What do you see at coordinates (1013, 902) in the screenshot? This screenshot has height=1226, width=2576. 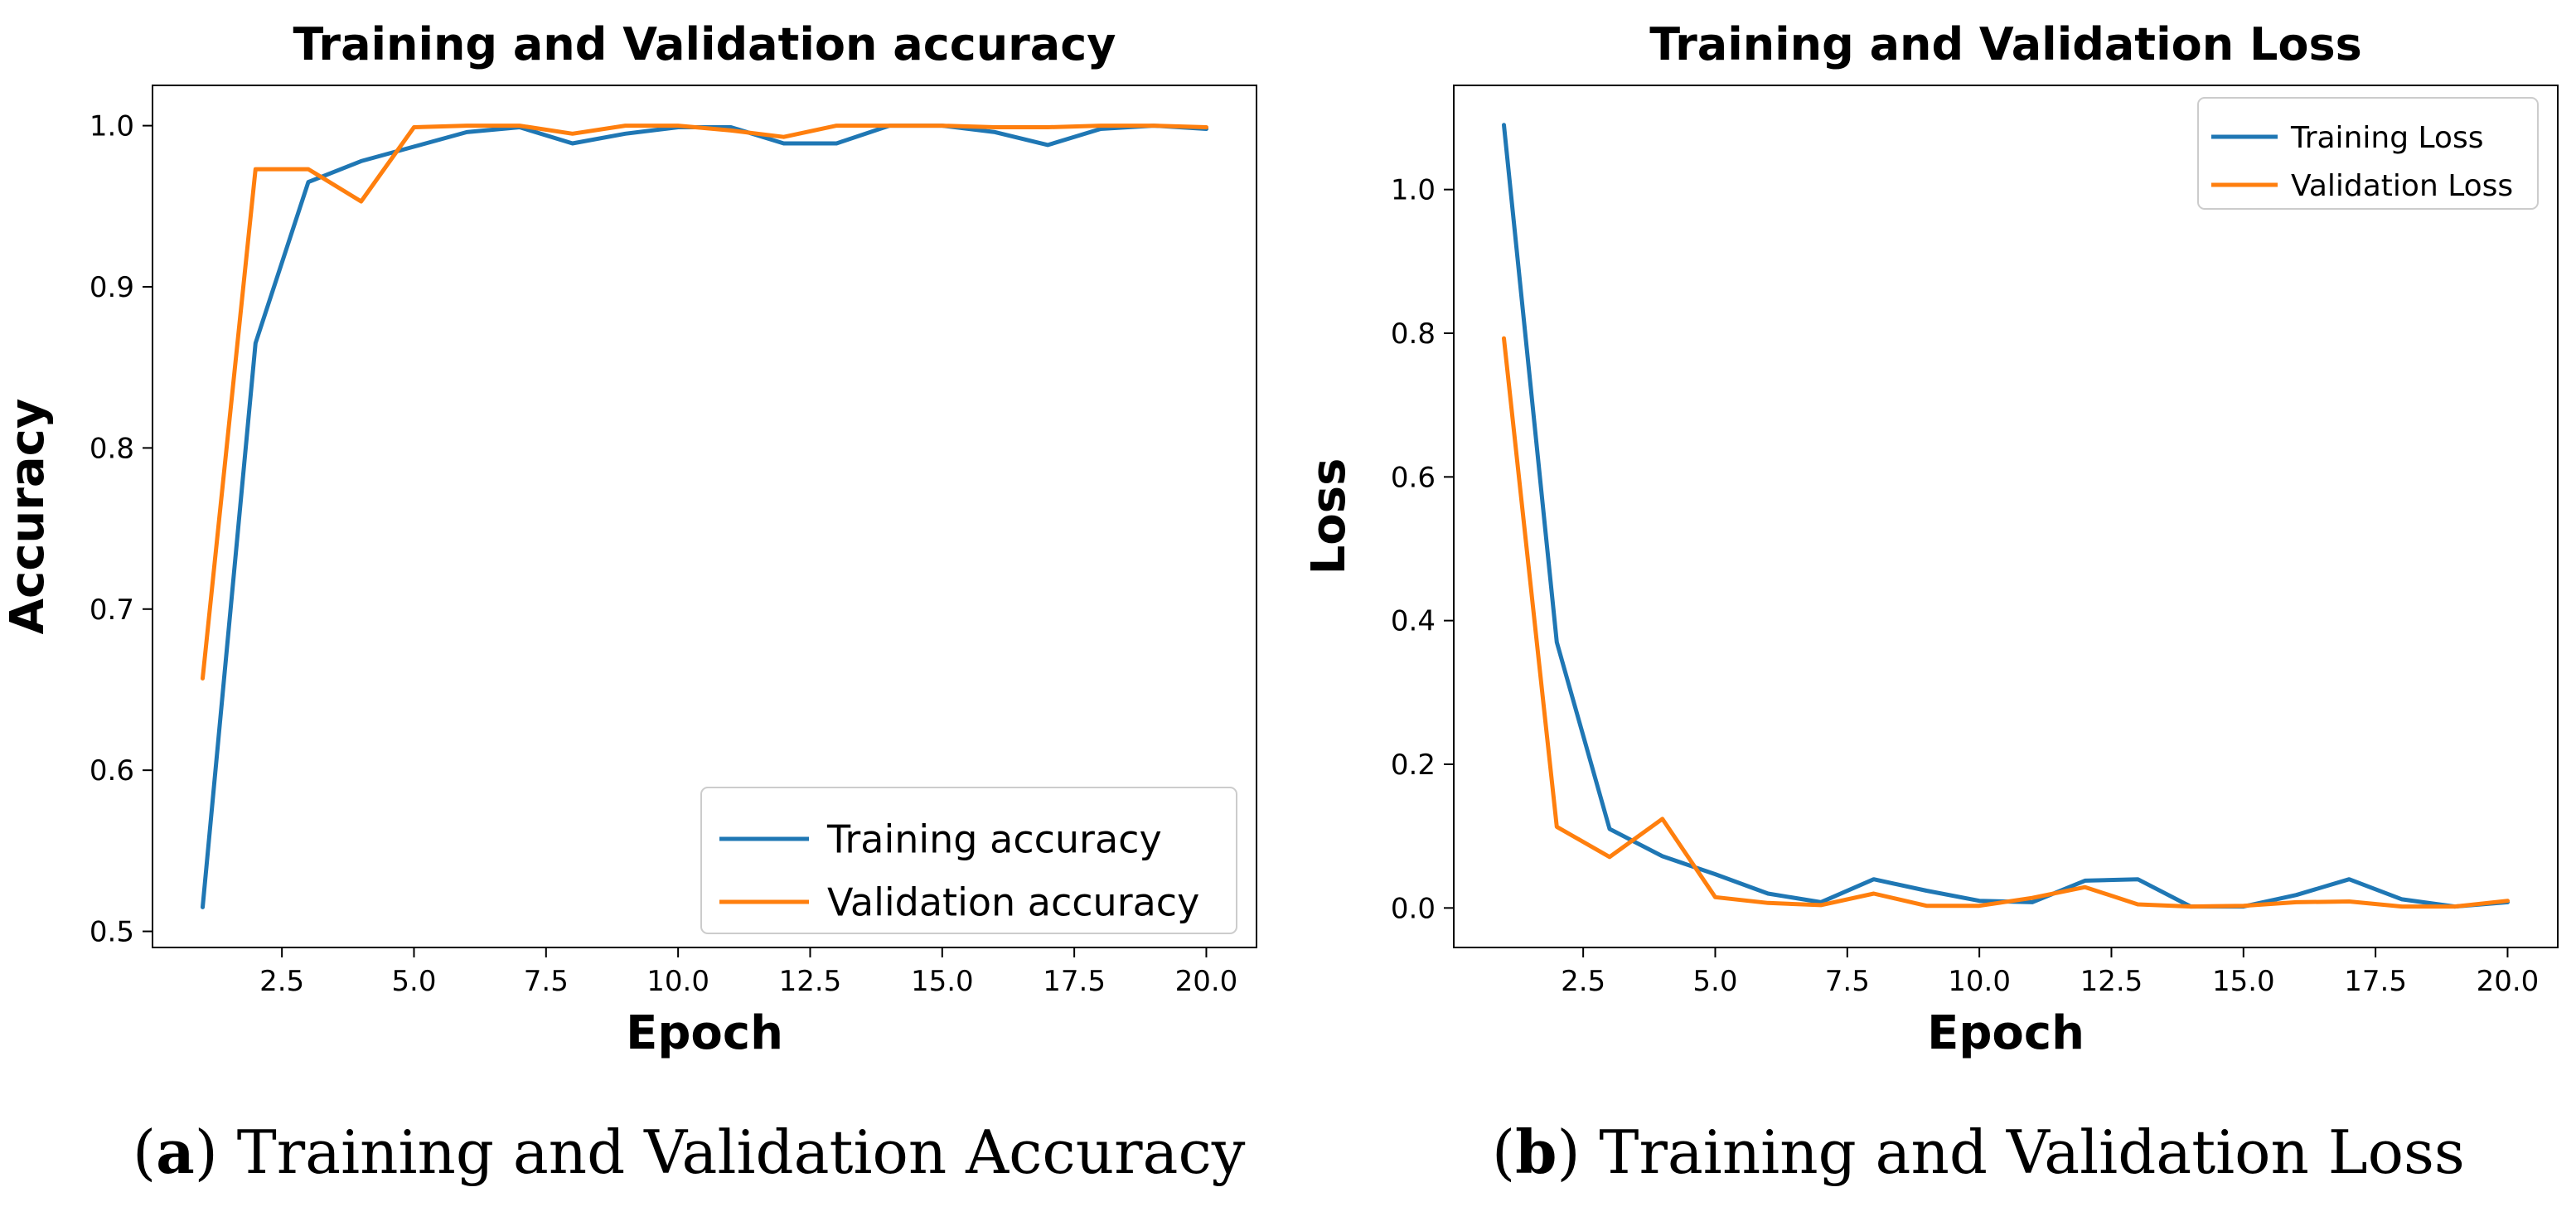 I see `legend-label: Validation accuracy` at bounding box center [1013, 902].